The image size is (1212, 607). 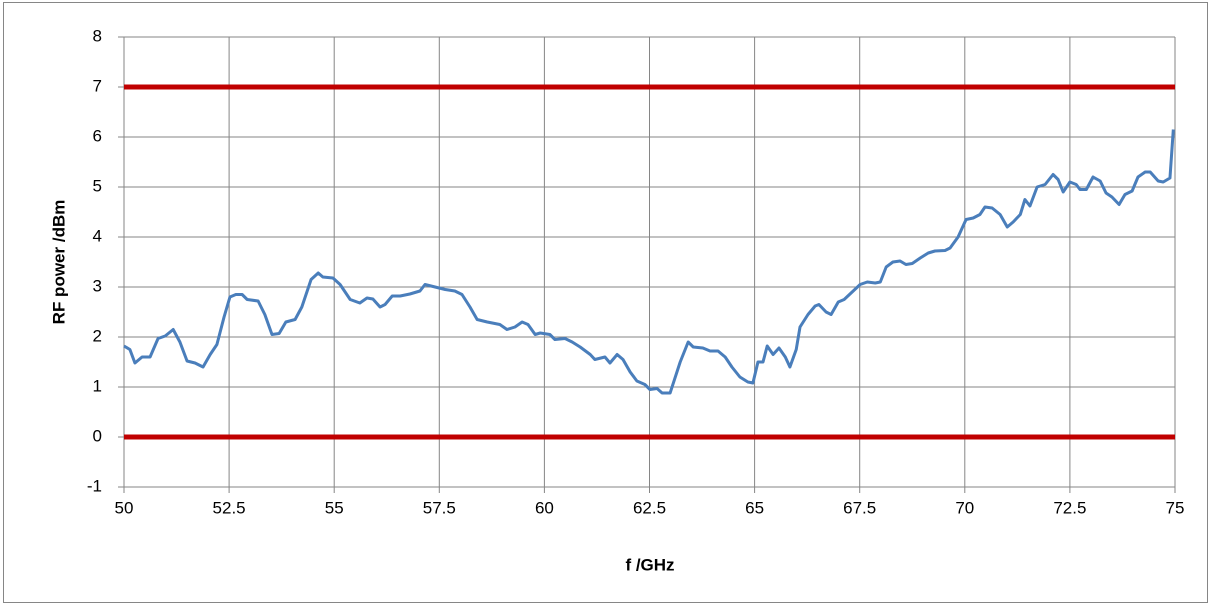 What do you see at coordinates (964, 507) in the screenshot?
I see `x-tick-label: 70` at bounding box center [964, 507].